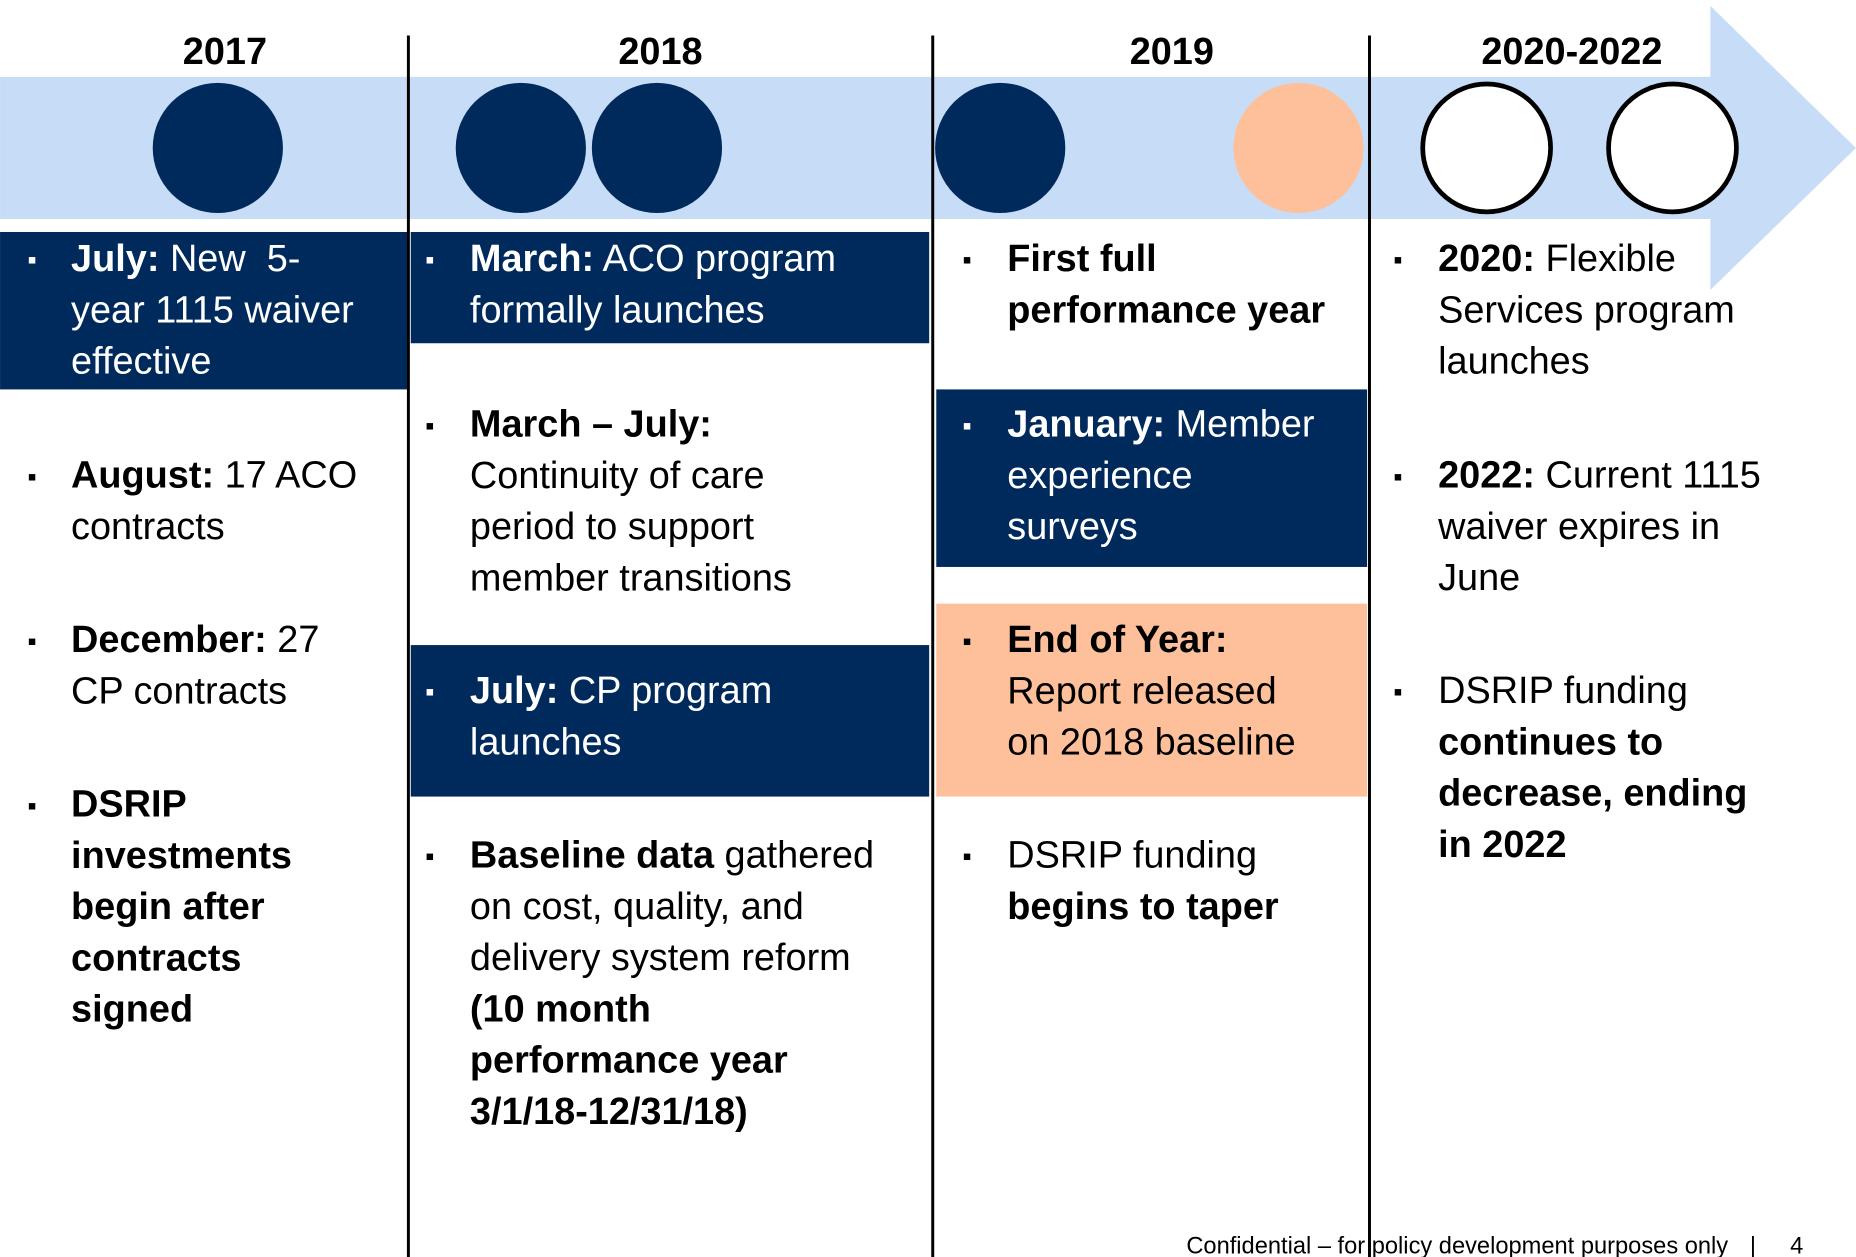  What do you see at coordinates (1599, 476) in the screenshot?
I see `item-line: 2022: Current 1115` at bounding box center [1599, 476].